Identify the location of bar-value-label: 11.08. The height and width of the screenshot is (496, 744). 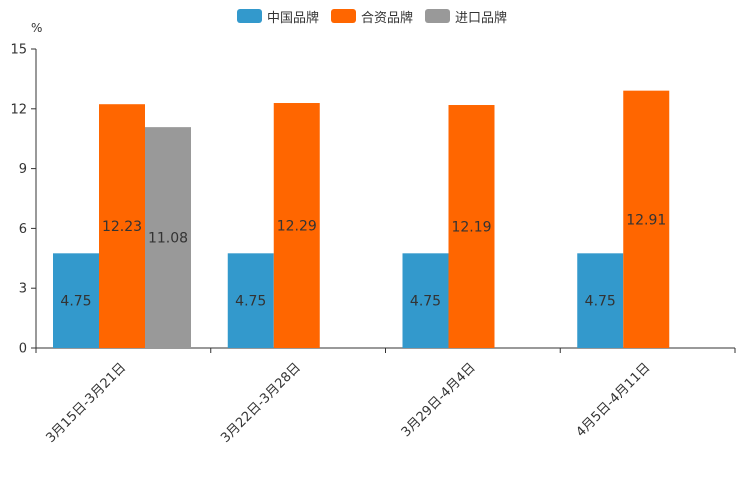
(168, 239).